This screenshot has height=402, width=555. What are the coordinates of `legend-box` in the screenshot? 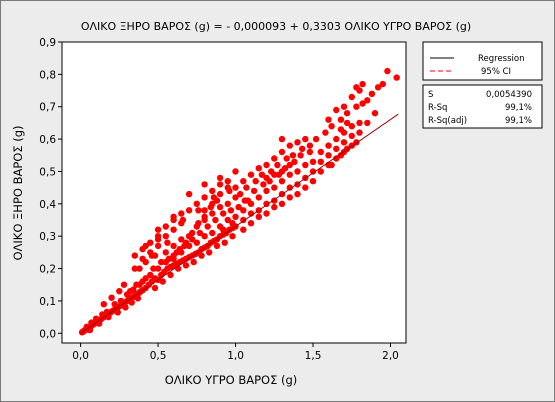 It's located at (482, 61).